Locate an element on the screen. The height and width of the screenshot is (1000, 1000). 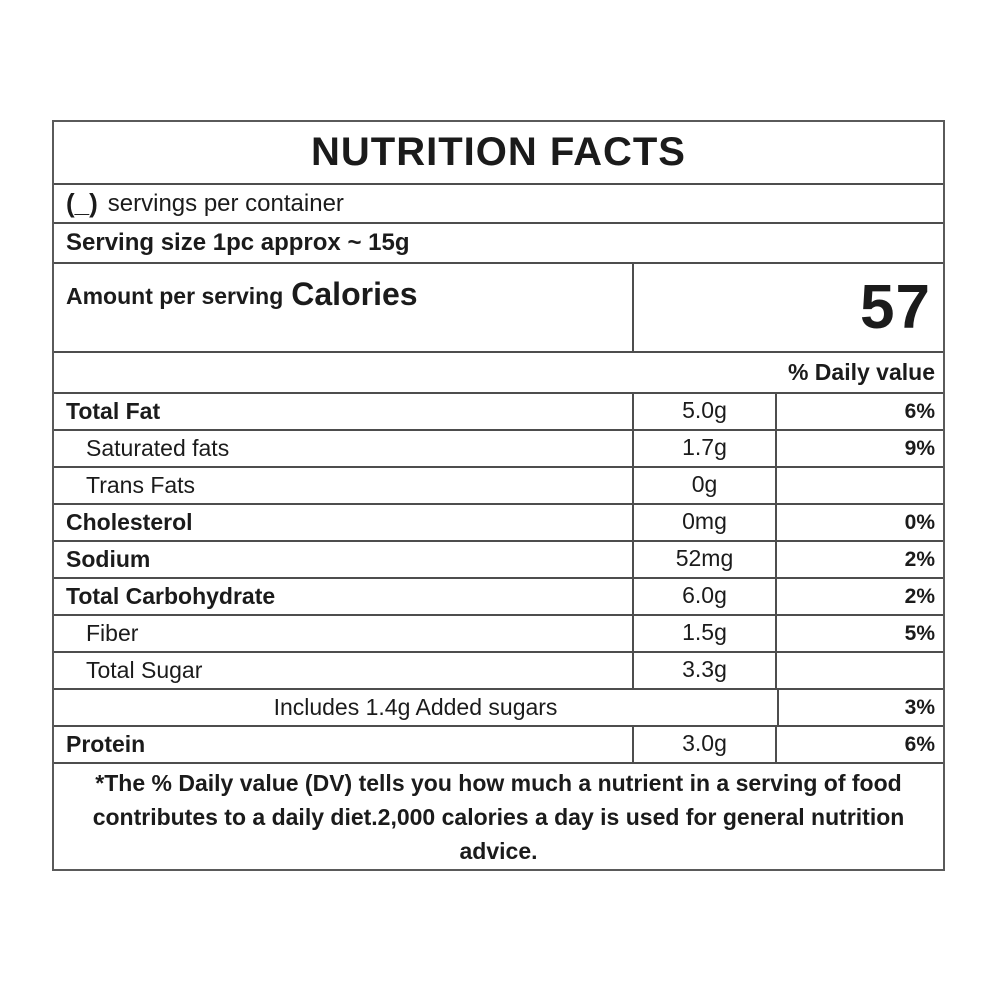
daily-value-header-row: % Daily value is located at coordinates (498, 371).